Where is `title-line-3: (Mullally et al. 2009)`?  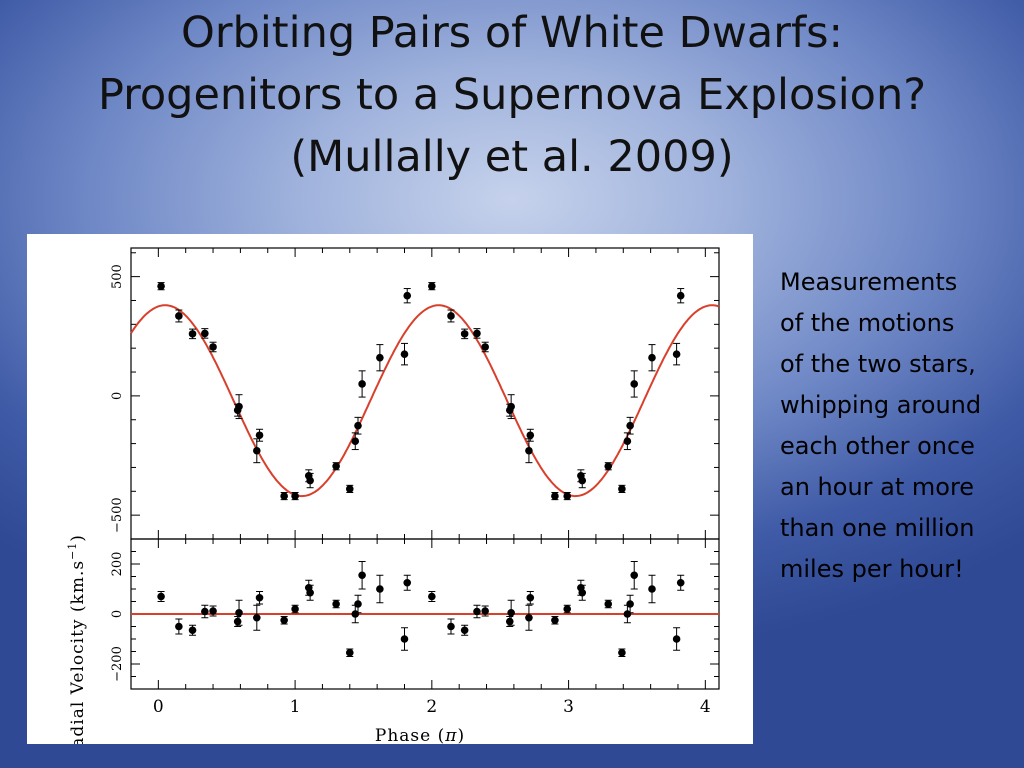 title-line-3: (Mullally et al. 2009) is located at coordinates (512, 157).